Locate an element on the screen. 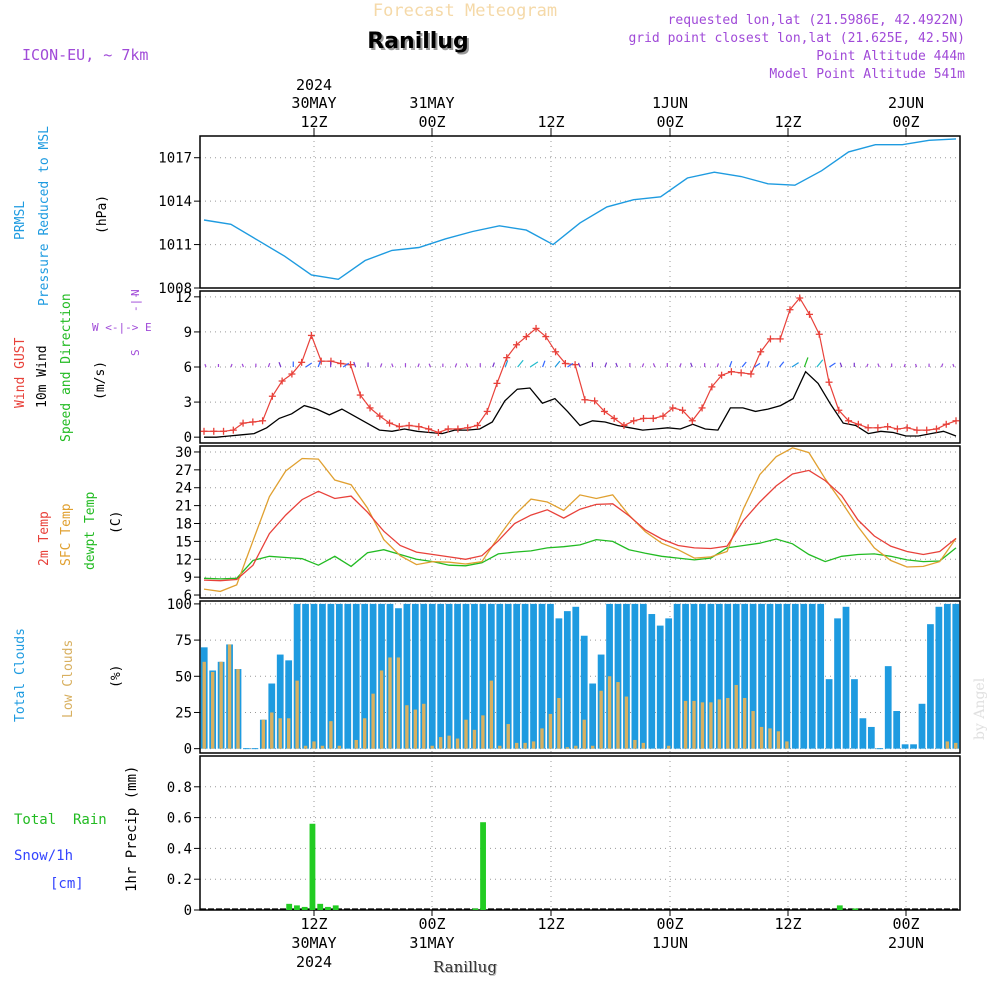 Image resolution: width=1000 pixels, height=1000 pixels. bottom-axis-label: 30MAY is located at coordinates (313, 943).